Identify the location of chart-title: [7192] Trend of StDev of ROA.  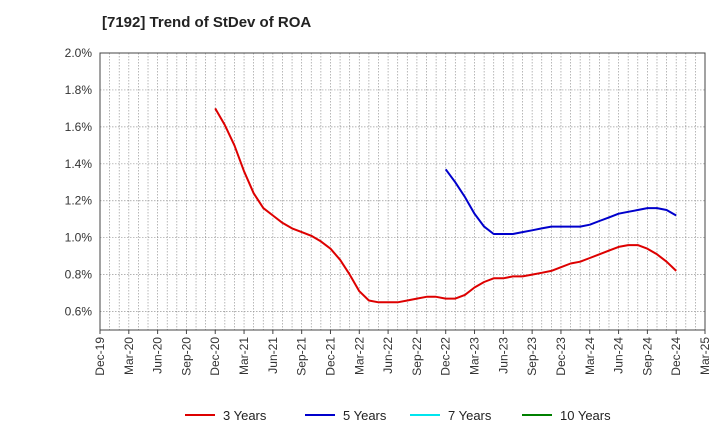
(207, 22).